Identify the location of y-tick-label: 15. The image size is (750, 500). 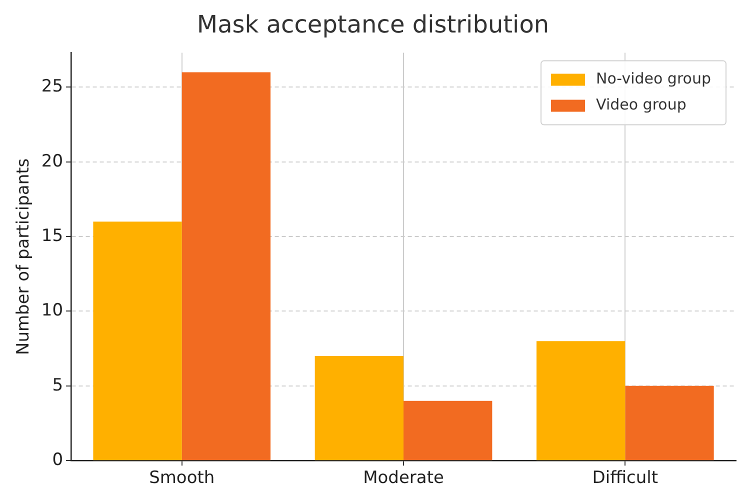
(52, 236).